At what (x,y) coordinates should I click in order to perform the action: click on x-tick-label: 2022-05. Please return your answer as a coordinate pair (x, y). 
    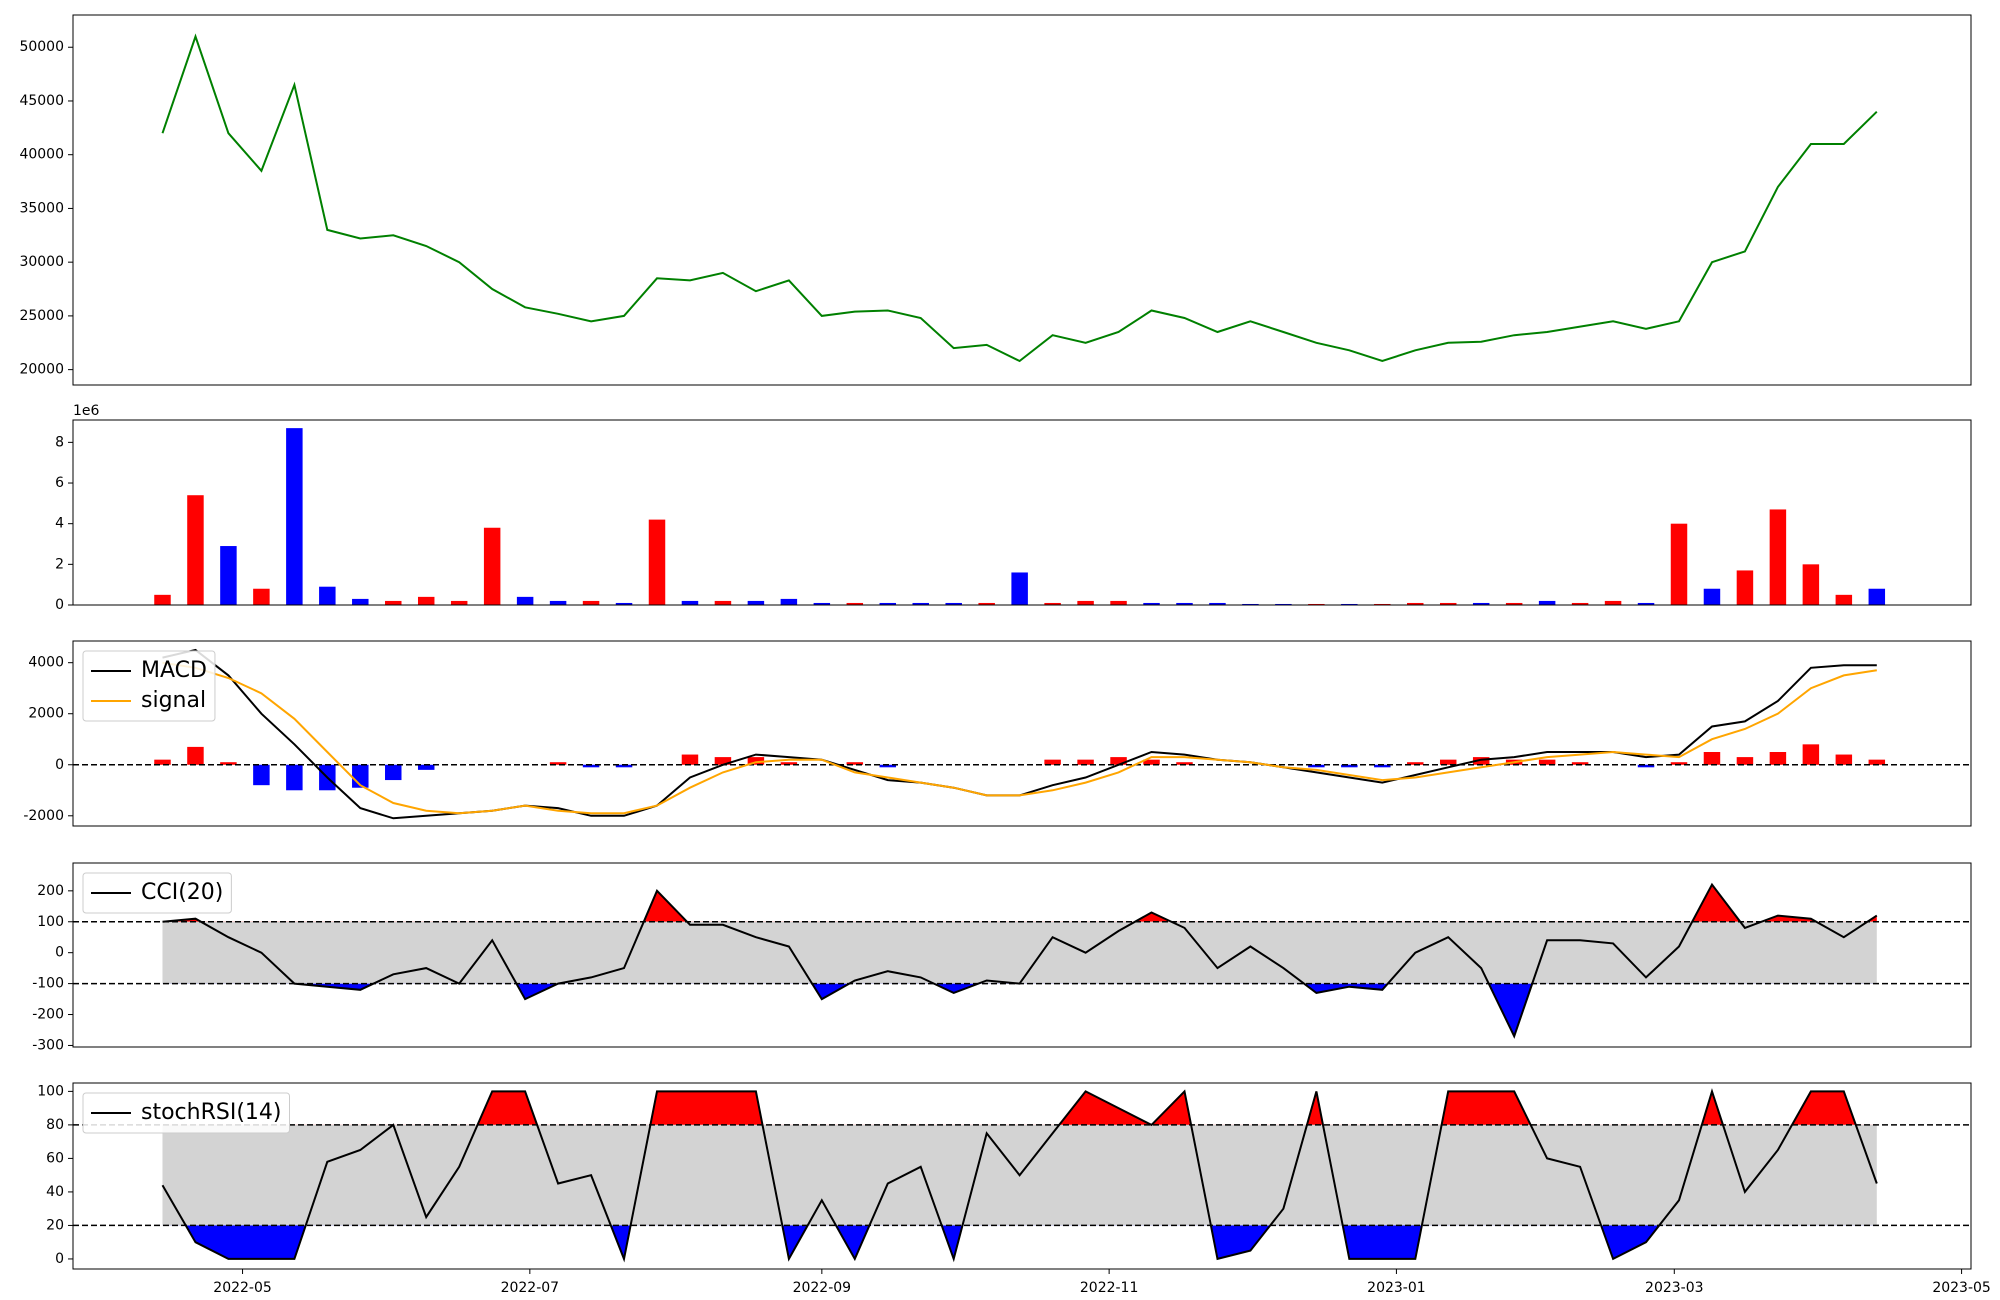
    Looking at the image, I should click on (242, 1288).